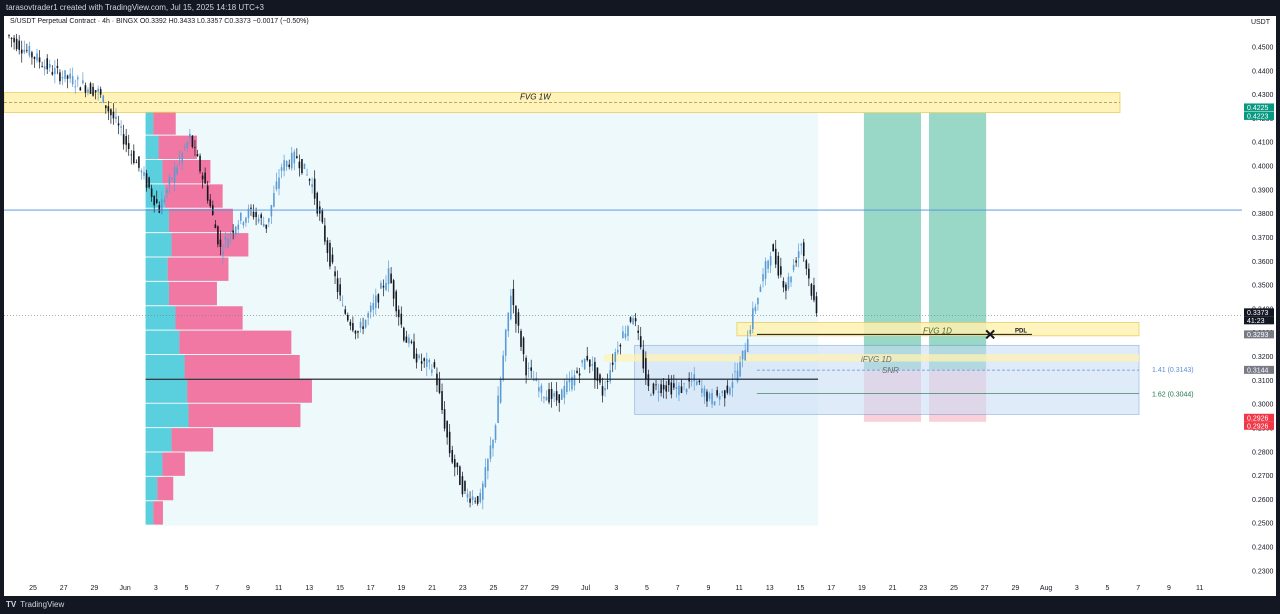  What do you see at coordinates (1263, 190) in the screenshot?
I see `price-tick-label: 0.3900` at bounding box center [1263, 190].